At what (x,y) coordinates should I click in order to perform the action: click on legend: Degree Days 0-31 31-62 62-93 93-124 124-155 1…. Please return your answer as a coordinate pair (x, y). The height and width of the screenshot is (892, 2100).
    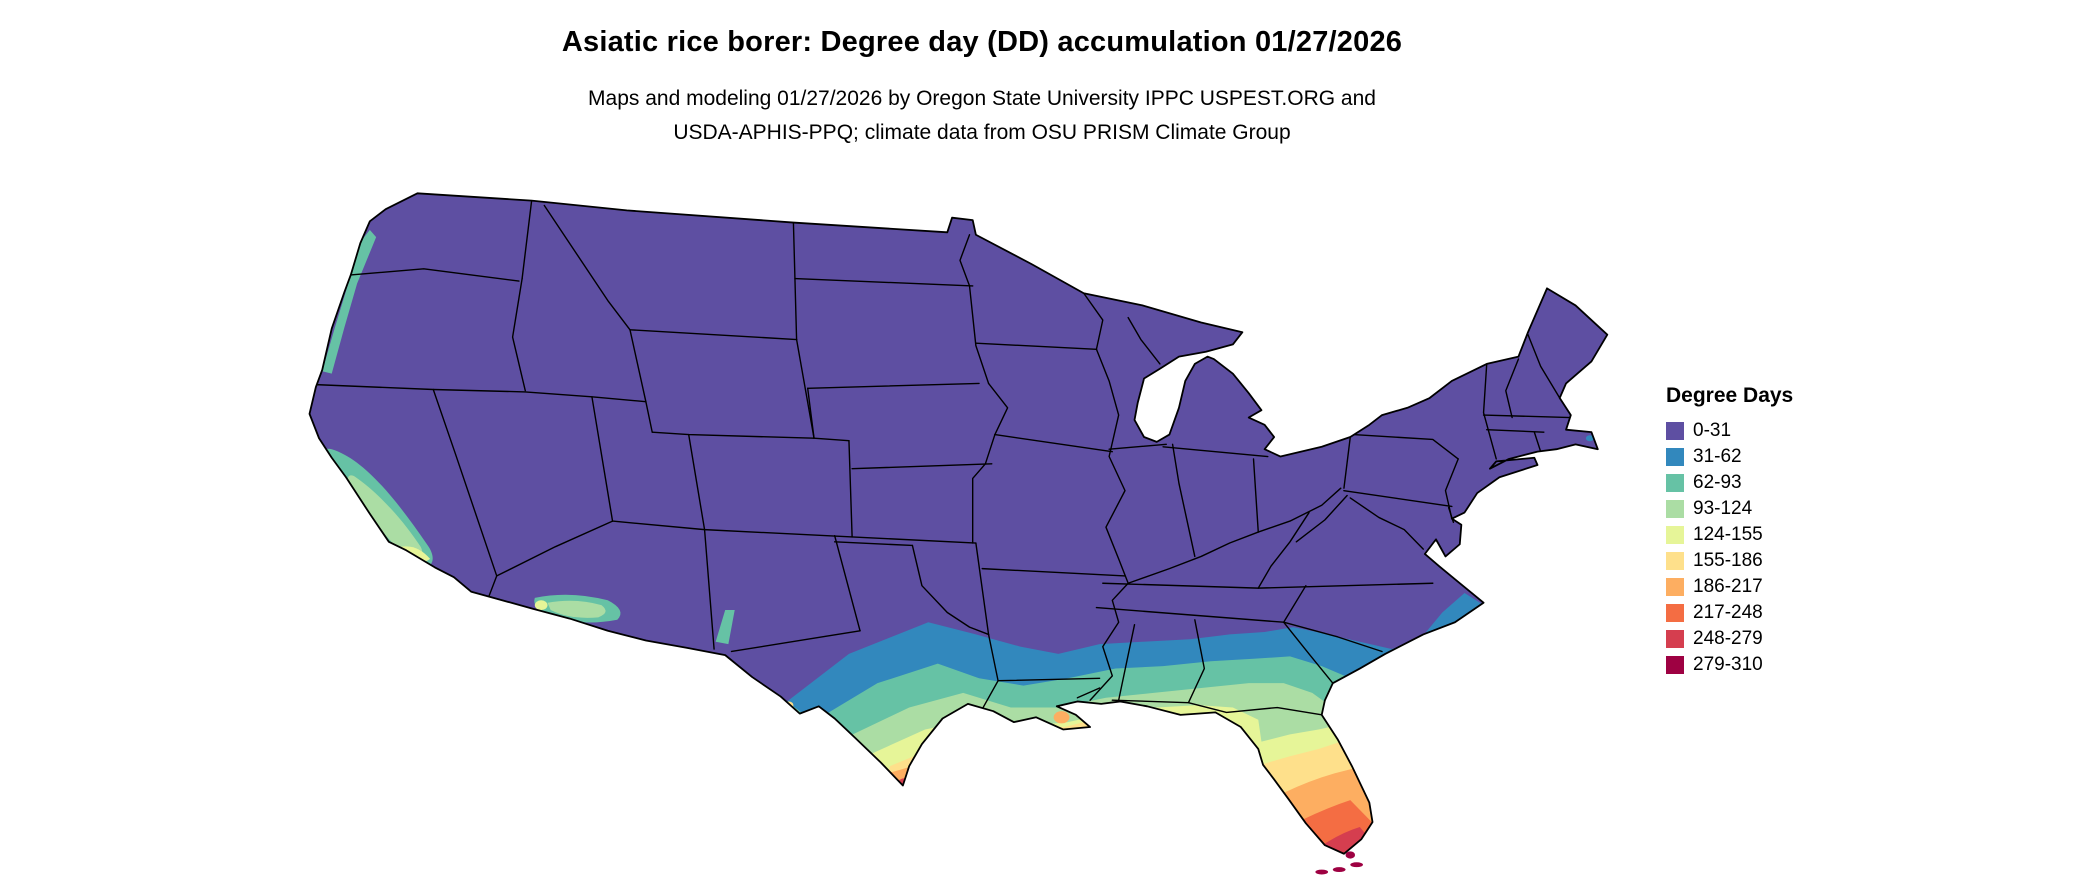
    Looking at the image, I should click on (1729, 531).